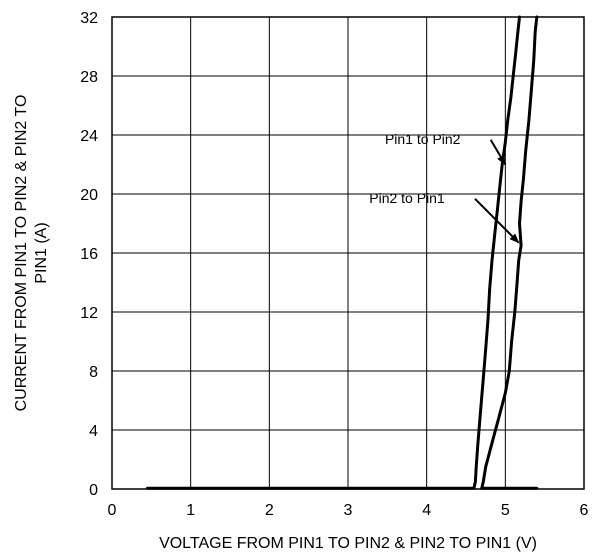 This screenshot has width=616, height=554. What do you see at coordinates (112, 510) in the screenshot?
I see `x-tick-label: 0` at bounding box center [112, 510].